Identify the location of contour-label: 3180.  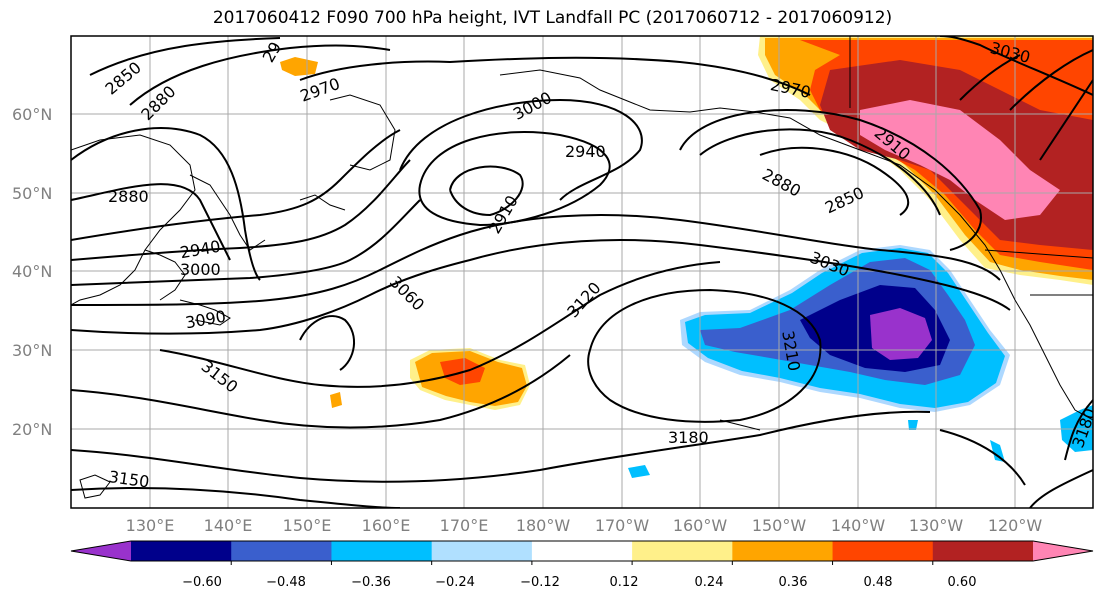
(688, 437).